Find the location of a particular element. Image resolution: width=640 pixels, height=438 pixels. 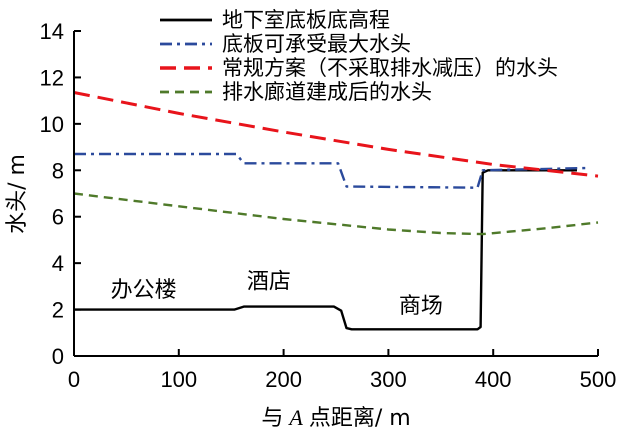

x-tick-label: 400 is located at coordinates (493, 379).